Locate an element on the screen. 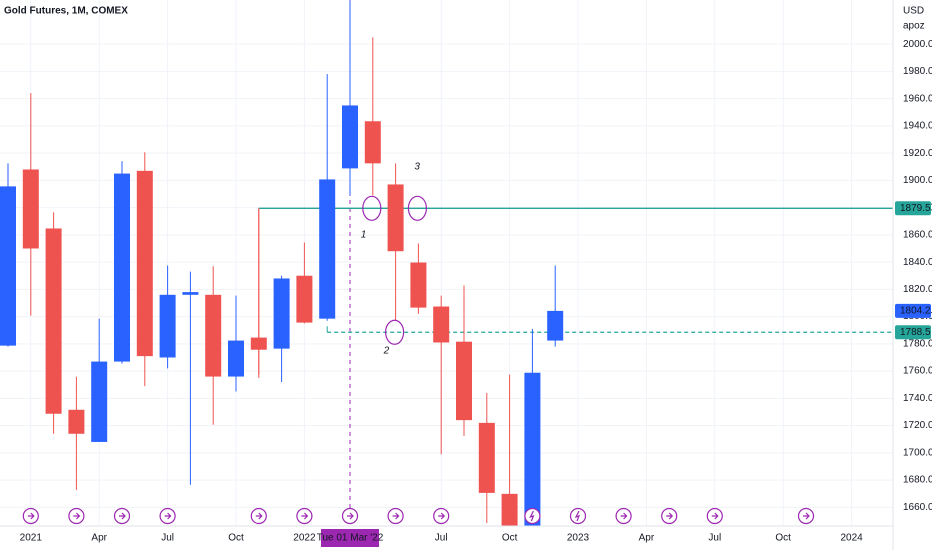 This screenshot has width=932, height=550. y-tick-label: 1760.0 is located at coordinates (917, 371).